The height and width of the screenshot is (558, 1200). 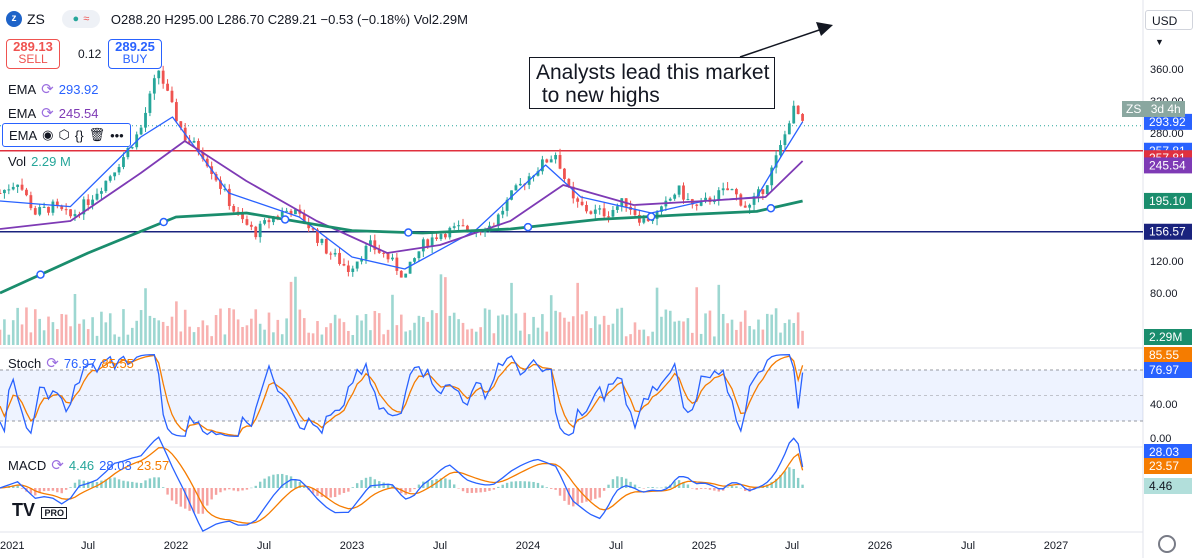 What do you see at coordinates (88, 465) in the screenshot?
I see `macd-legend: MACD ⟳ 4.46 28.03 23.57` at bounding box center [88, 465].